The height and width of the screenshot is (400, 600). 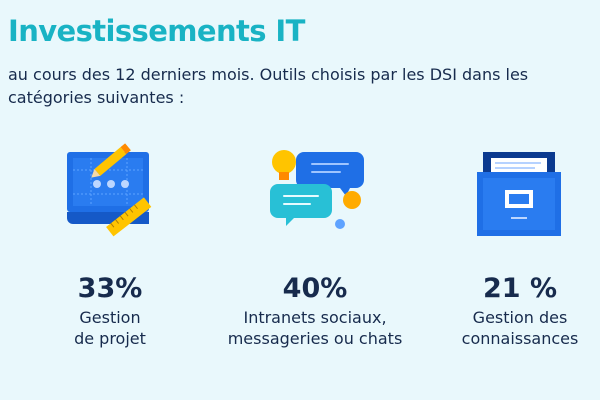 I want to click on stat-value: 21 %, so click(x=520, y=288).